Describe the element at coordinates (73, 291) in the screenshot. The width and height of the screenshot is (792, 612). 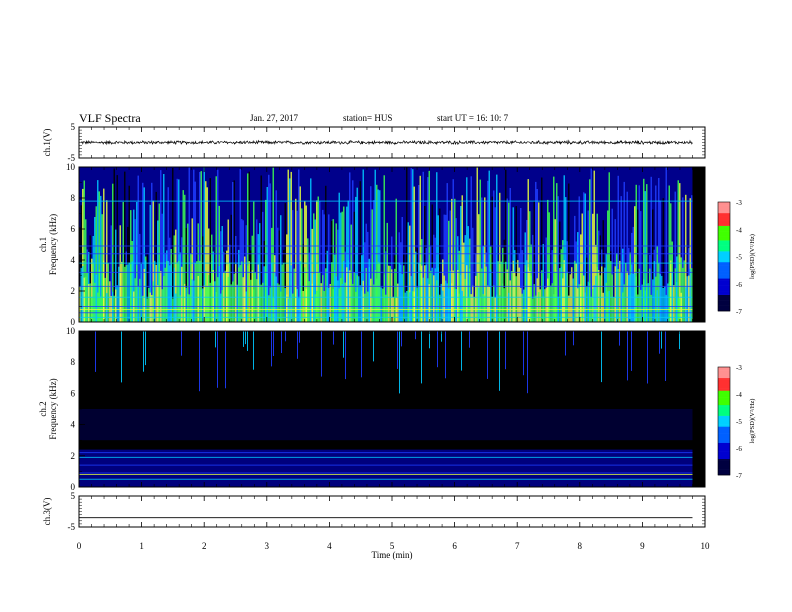
I see `y-tick-label: 2` at that location.